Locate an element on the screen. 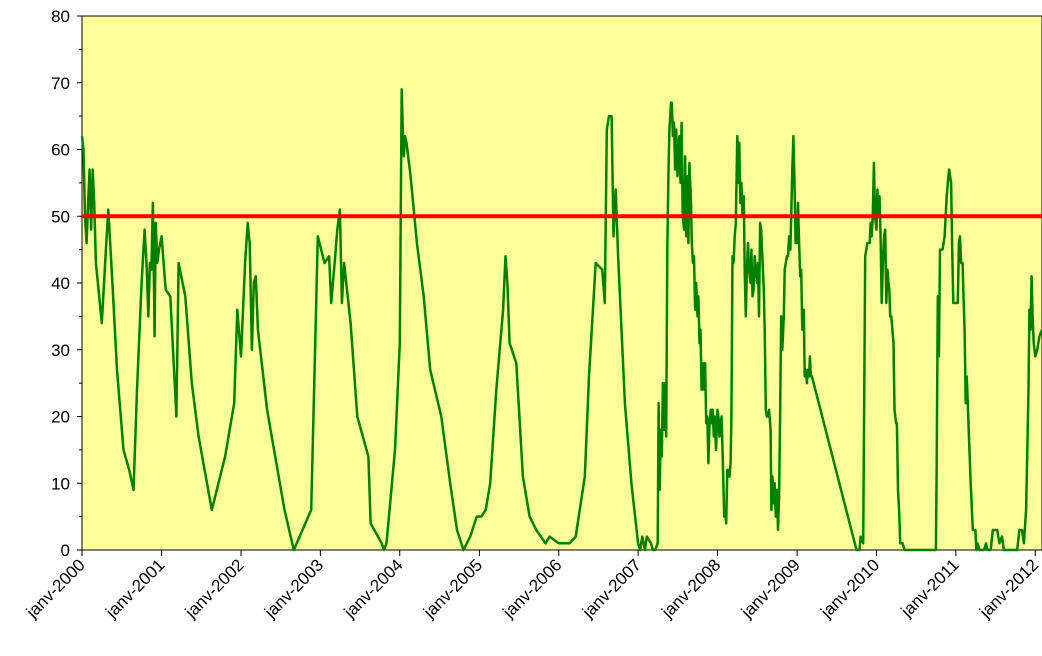 This screenshot has width=1042, height=656. y-tick-label: 50 is located at coordinates (60, 216).